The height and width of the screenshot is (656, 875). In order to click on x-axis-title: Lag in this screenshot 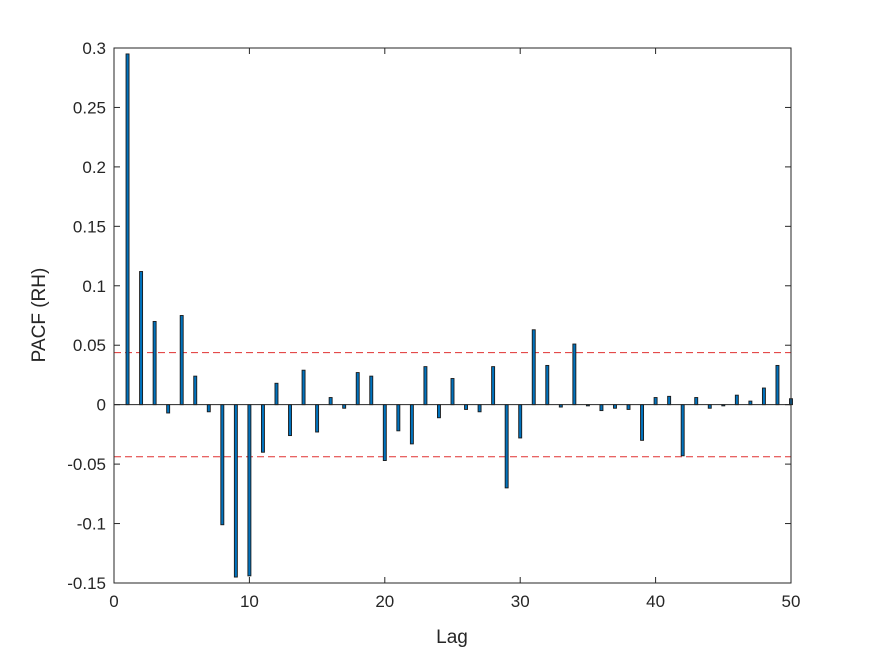, I will do `click(452, 637)`.